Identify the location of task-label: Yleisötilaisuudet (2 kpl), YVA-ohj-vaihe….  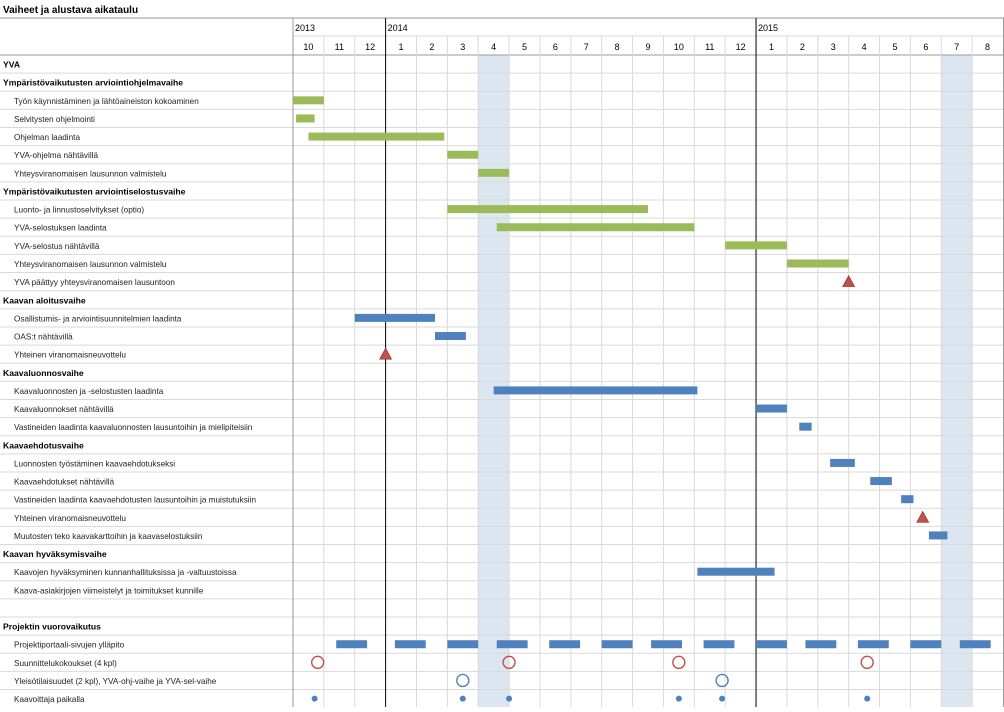
(115, 681).